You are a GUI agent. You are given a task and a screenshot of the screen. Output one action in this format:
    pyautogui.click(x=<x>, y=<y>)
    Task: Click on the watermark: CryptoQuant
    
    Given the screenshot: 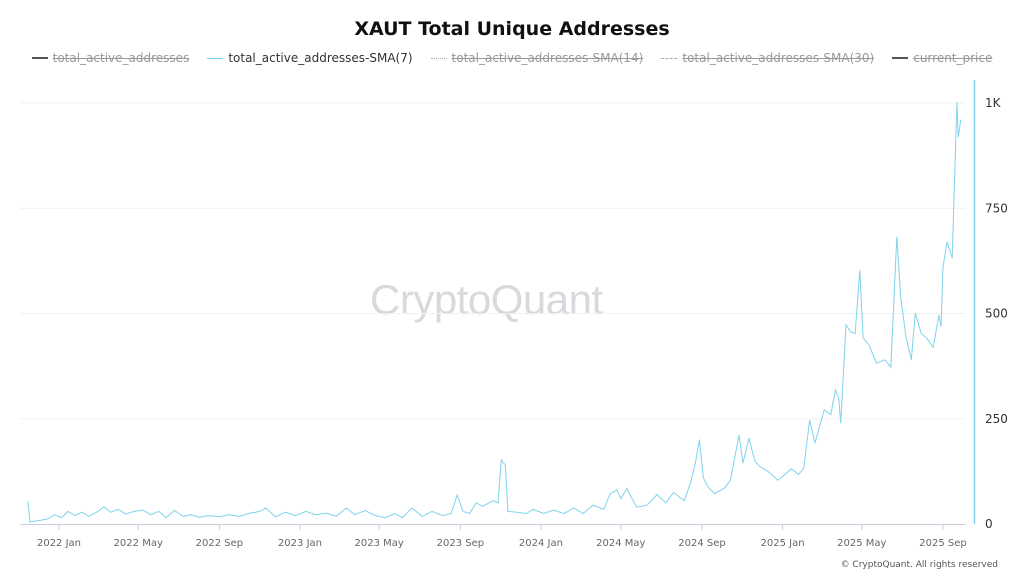 What is the action you would take?
    pyautogui.click(x=486, y=299)
    